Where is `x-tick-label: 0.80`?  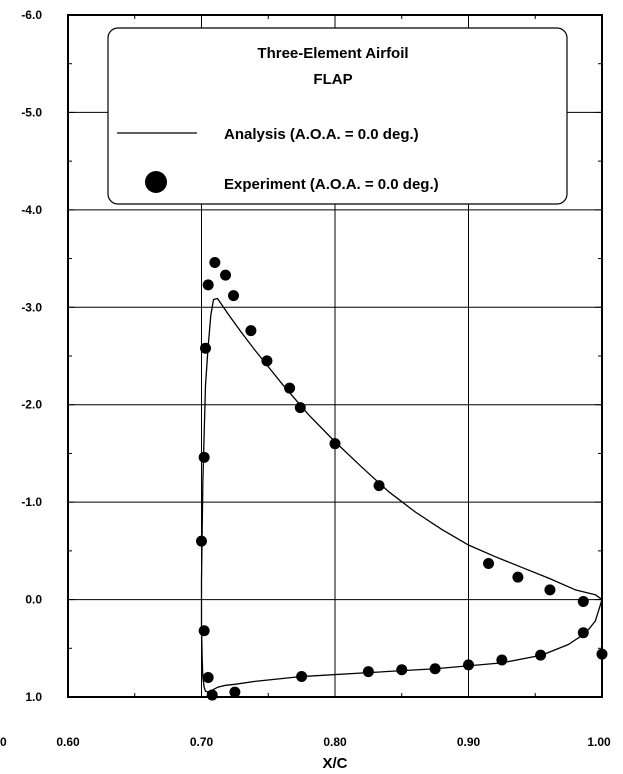 x-tick-label: 0.80 is located at coordinates (335, 742).